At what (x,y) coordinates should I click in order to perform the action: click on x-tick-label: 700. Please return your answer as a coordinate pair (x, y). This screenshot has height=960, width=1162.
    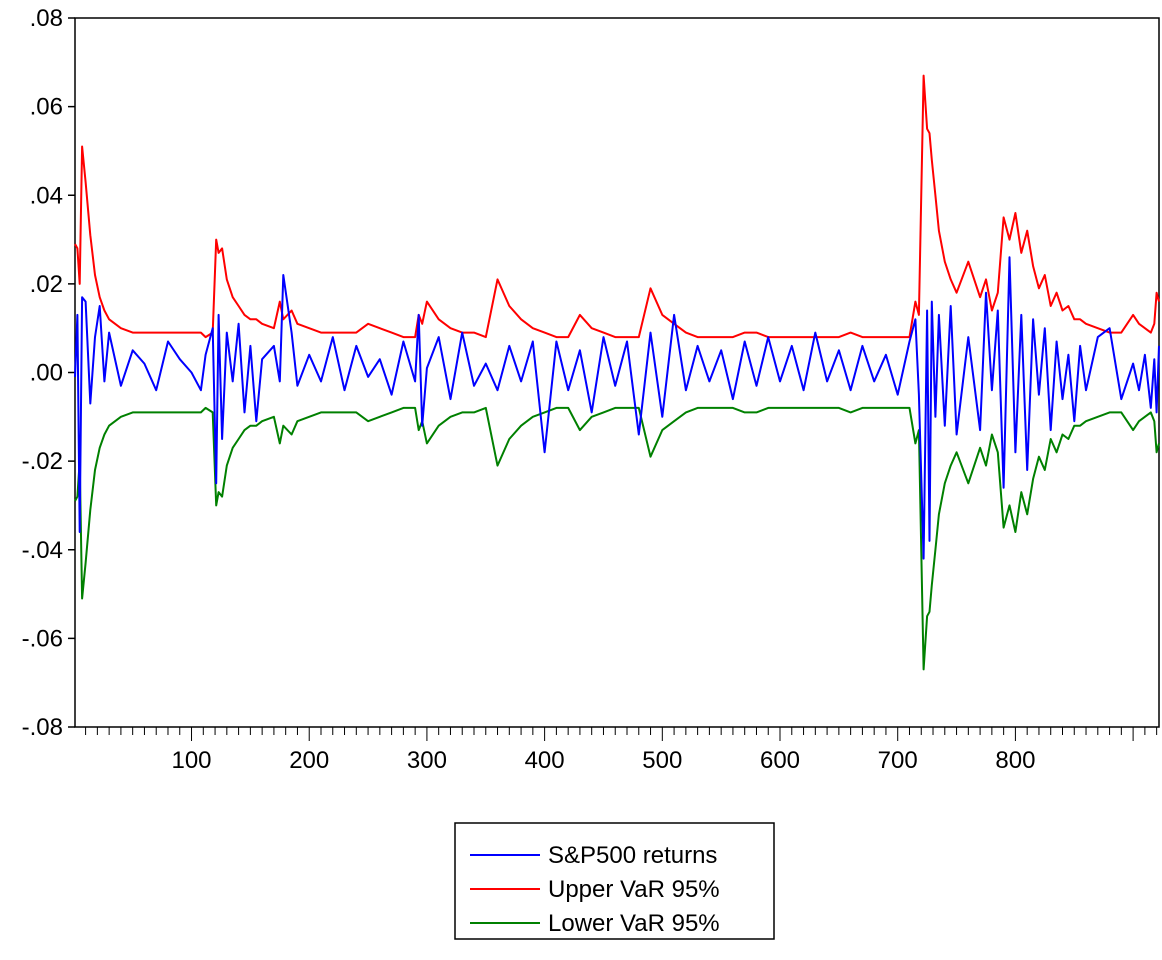
    Looking at the image, I should click on (898, 760).